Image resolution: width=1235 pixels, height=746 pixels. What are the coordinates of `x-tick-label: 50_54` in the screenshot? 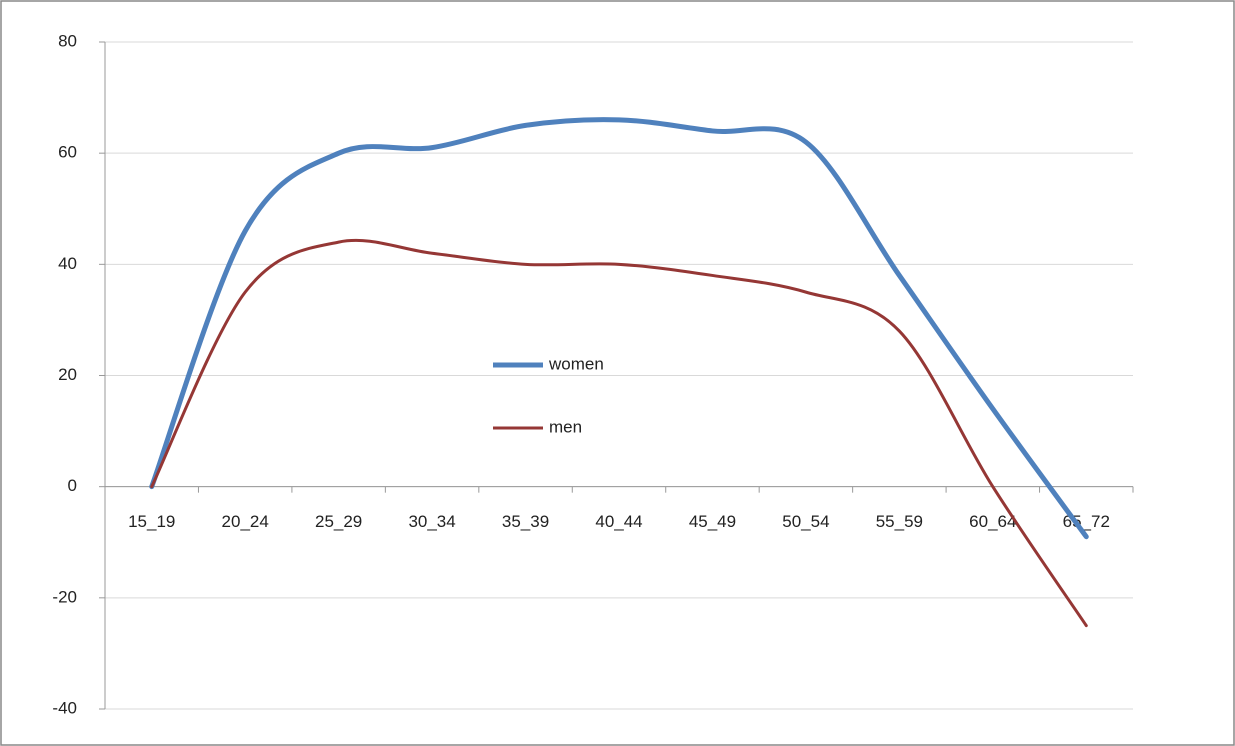 It's located at (805, 521).